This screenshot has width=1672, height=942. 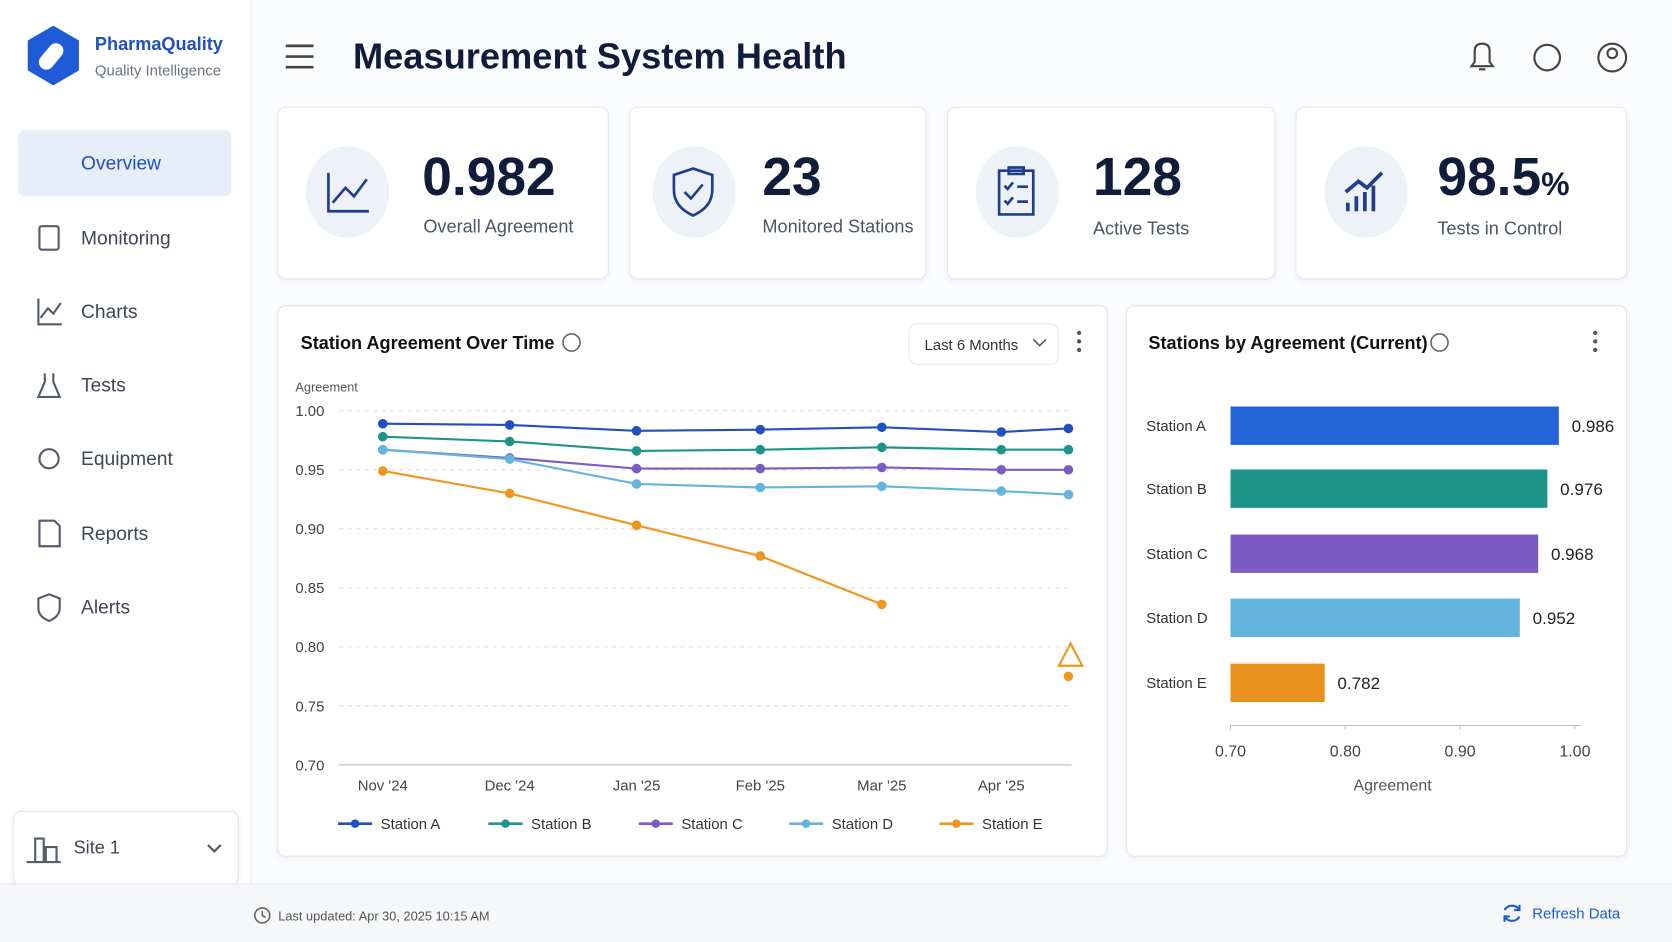 I want to click on range-label: Last 6 Months, so click(x=971, y=344).